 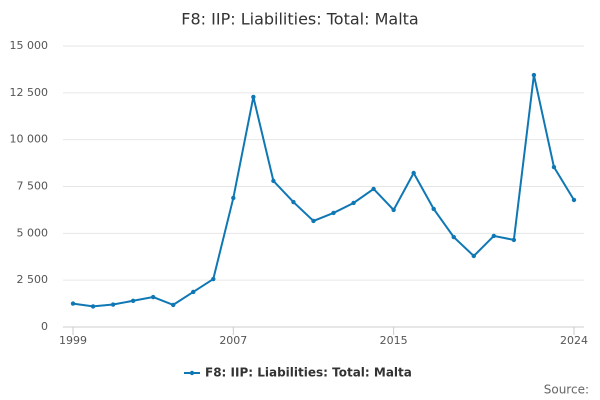 I want to click on y-tick-label: 15 000, so click(x=29, y=45).